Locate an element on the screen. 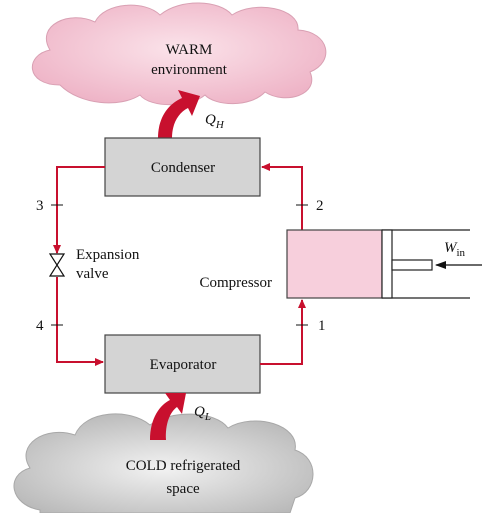 The image size is (484, 513). evaporator-label: Evaporator is located at coordinates (183, 365).